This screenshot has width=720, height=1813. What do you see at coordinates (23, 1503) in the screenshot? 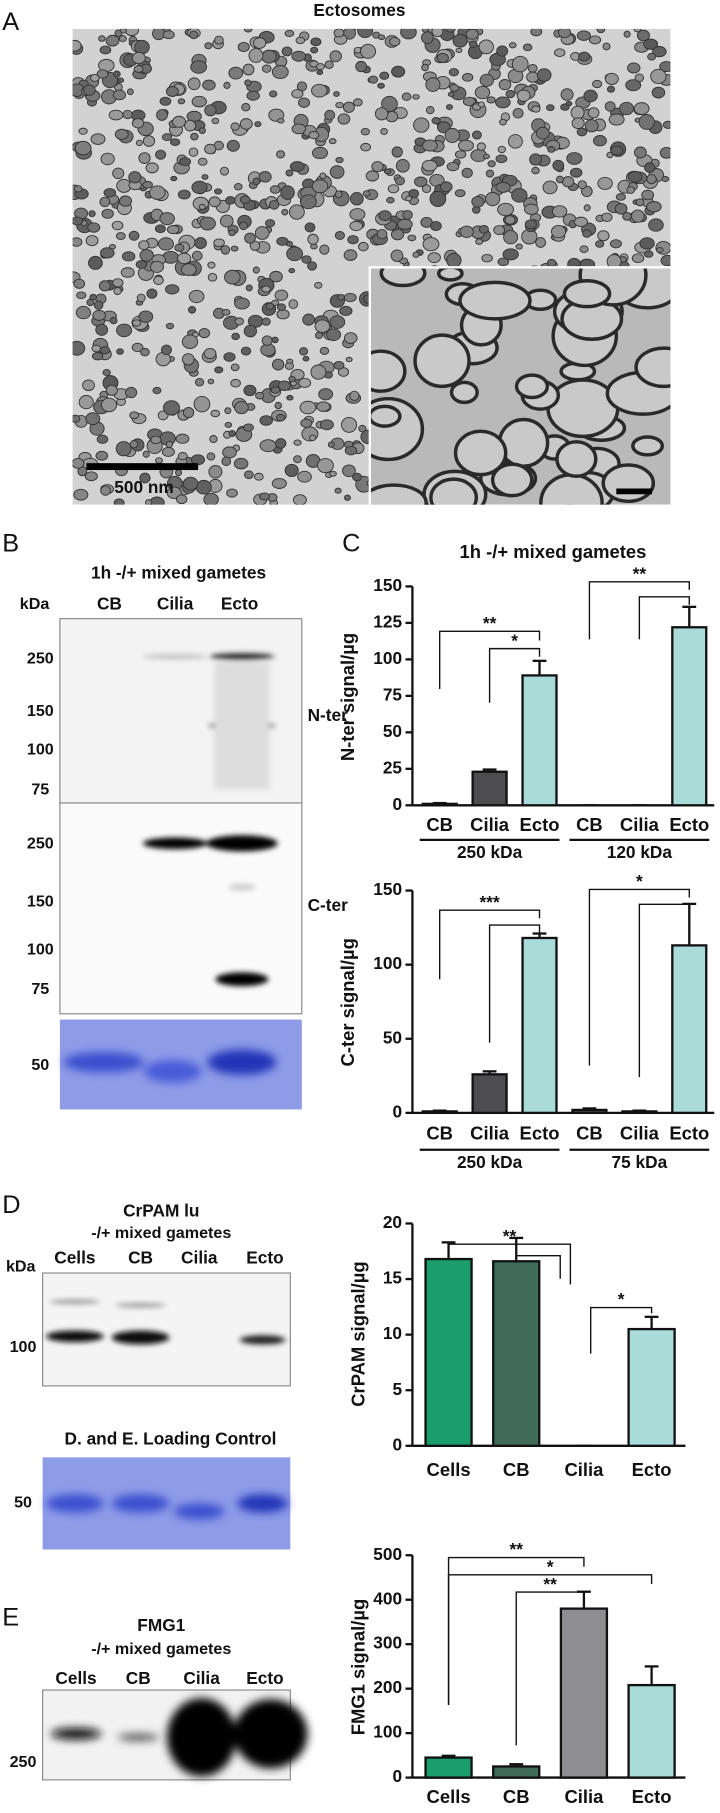
I see `marker: 50` at bounding box center [23, 1503].